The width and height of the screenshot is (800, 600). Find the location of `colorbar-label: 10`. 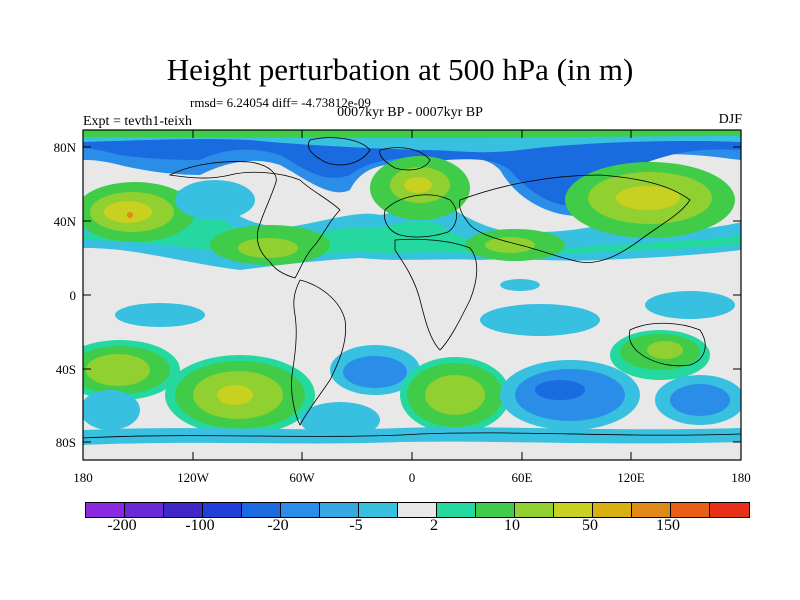

colorbar-label: 10 is located at coordinates (512, 525).